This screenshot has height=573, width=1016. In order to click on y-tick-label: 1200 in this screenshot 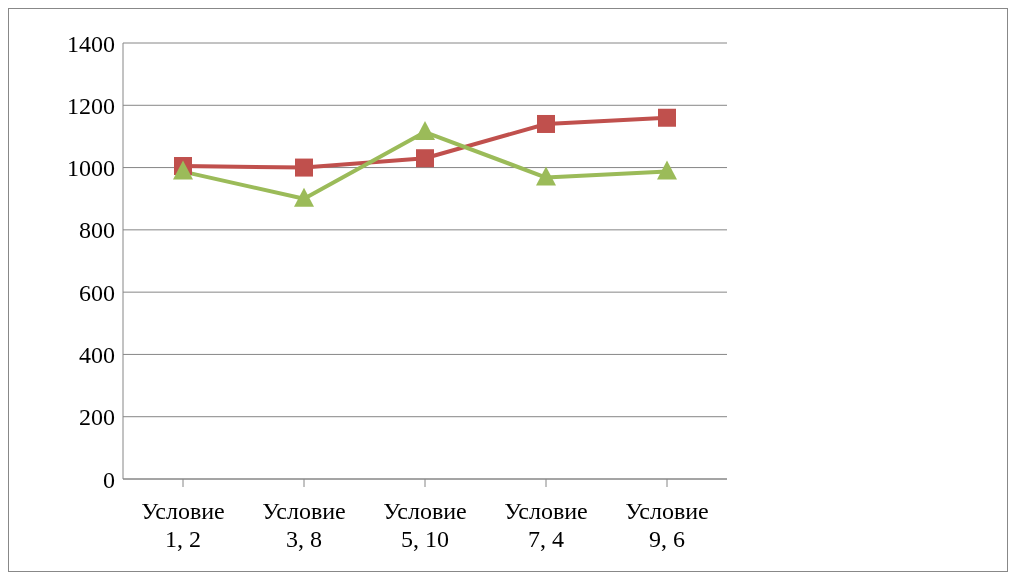, I will do `click(91, 105)`.